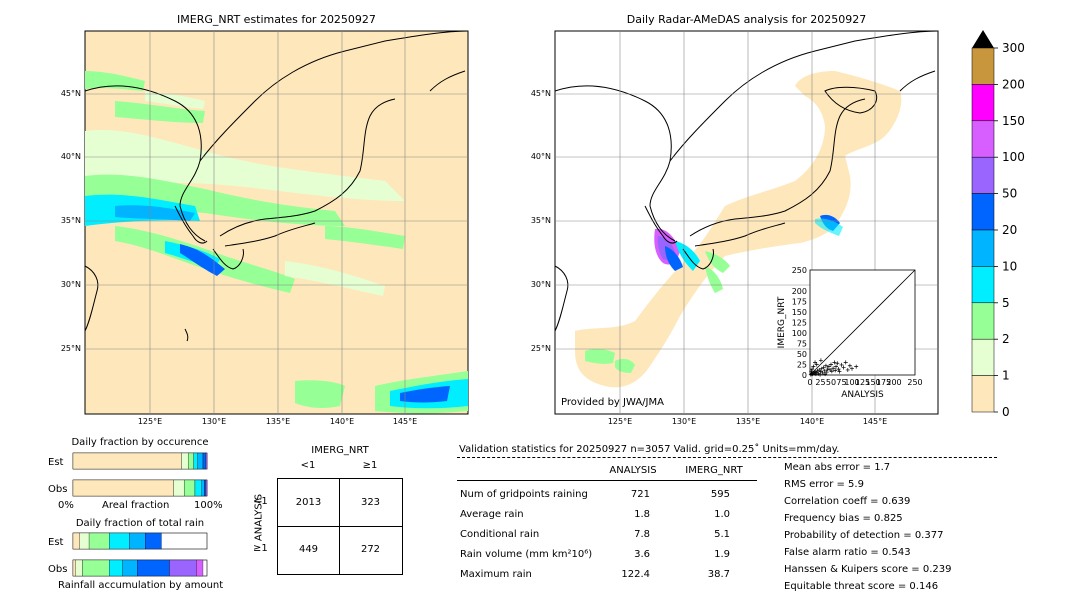 The width and height of the screenshot is (1080, 612). I want to click on scatter-xlabel: ANALYSIS, so click(862, 395).